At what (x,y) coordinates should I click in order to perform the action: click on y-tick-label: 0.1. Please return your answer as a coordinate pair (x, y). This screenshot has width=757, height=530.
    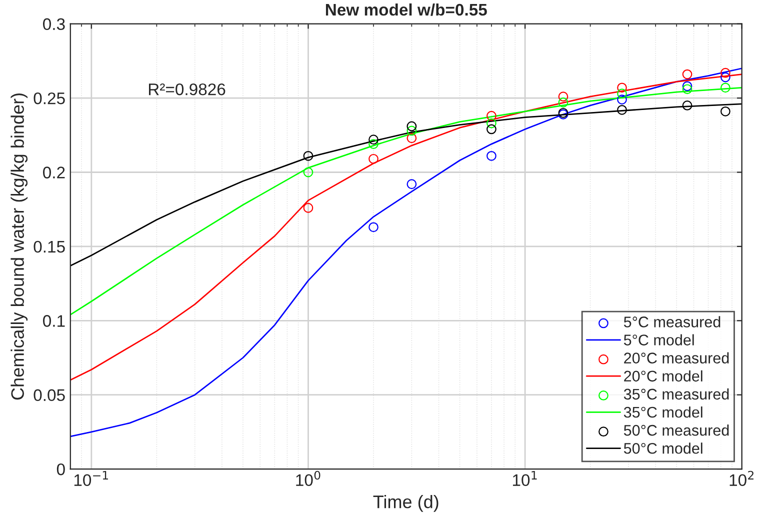
    Looking at the image, I should click on (54, 321).